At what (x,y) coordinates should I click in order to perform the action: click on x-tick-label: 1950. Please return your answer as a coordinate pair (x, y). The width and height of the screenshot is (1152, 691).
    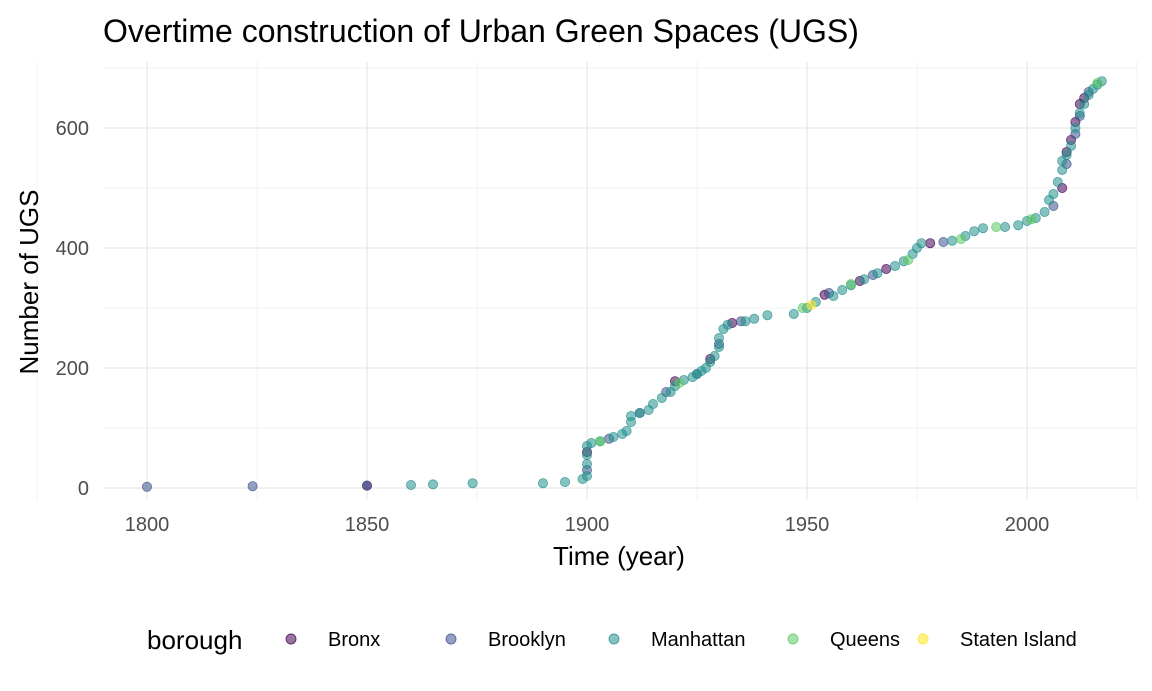
    Looking at the image, I should click on (807, 525).